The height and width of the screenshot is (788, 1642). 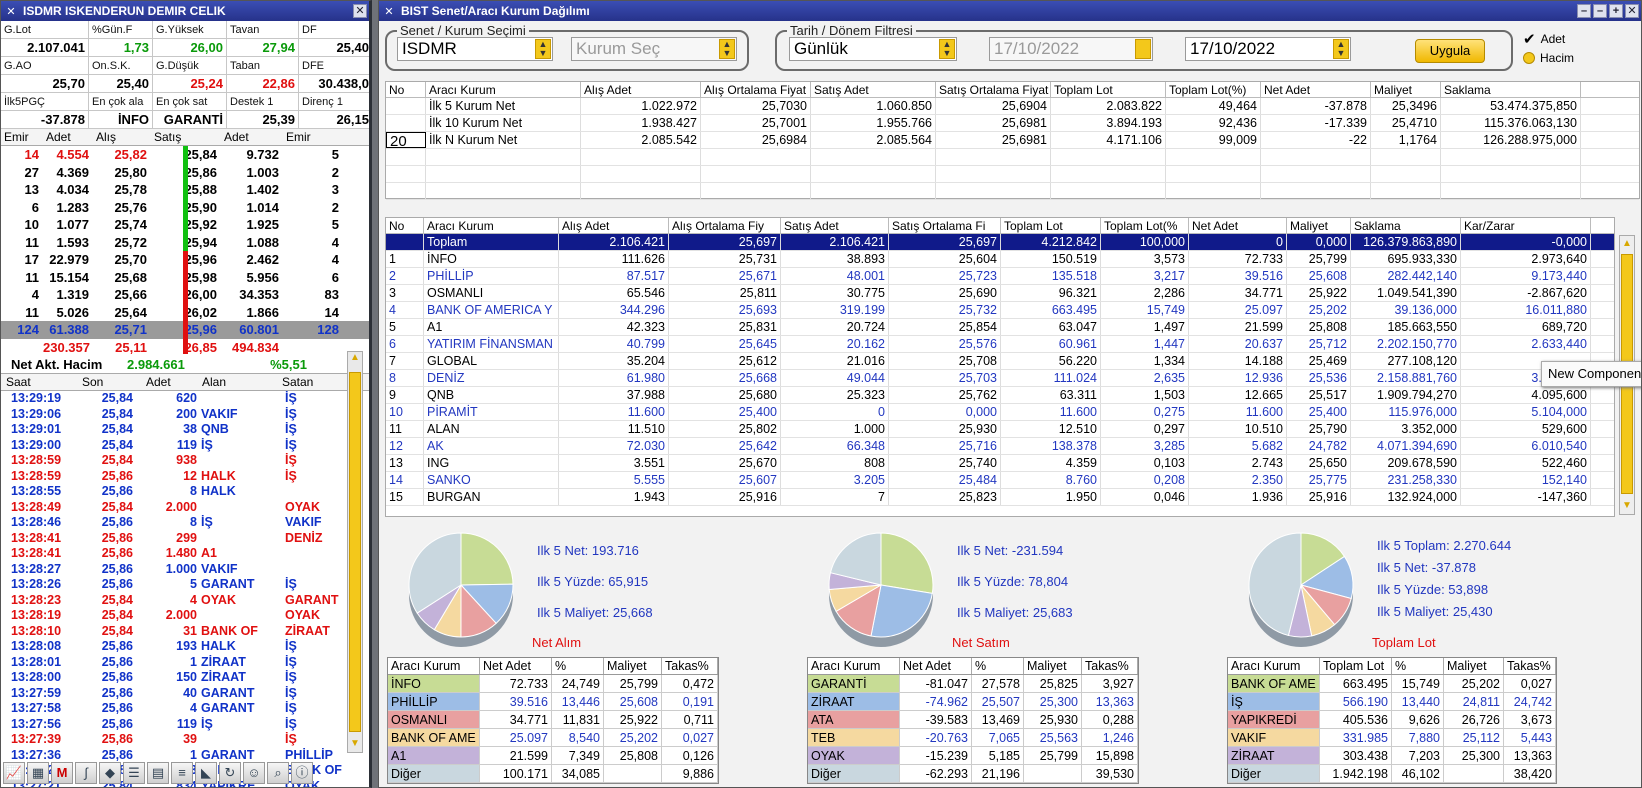 I want to click on summary-row: TEB -20.763 7,065 25,563 1,246, so click(x=973, y=738).